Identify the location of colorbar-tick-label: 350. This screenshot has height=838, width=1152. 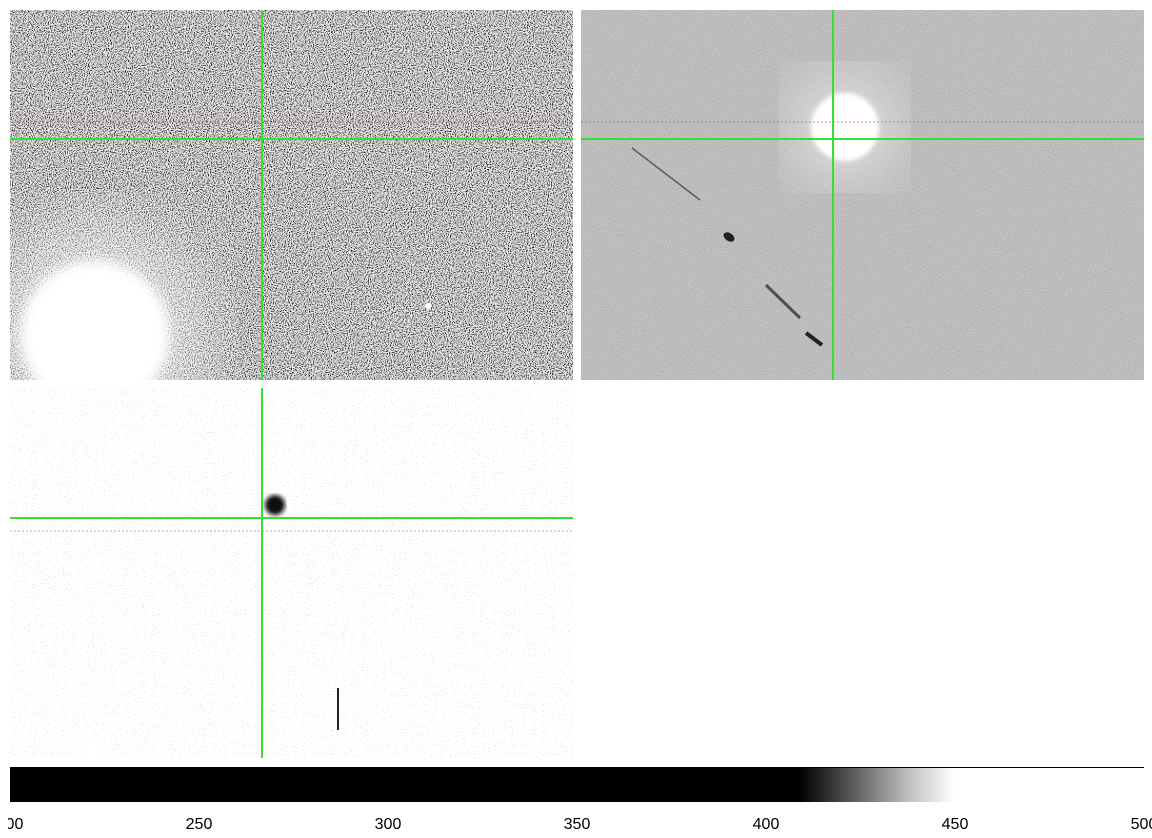
(577, 824).